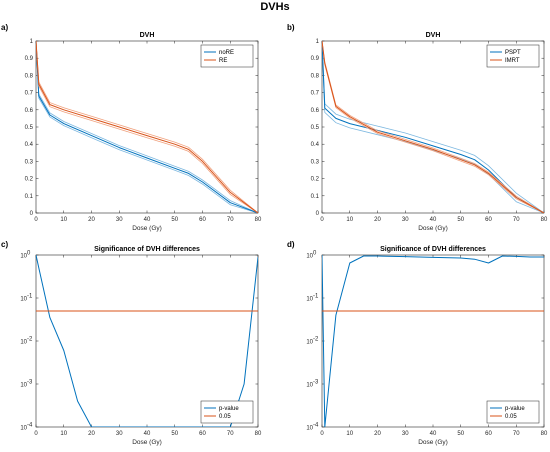  What do you see at coordinates (316, 297) in the screenshot?
I see `y-tick-exponent: -1` at bounding box center [316, 297].